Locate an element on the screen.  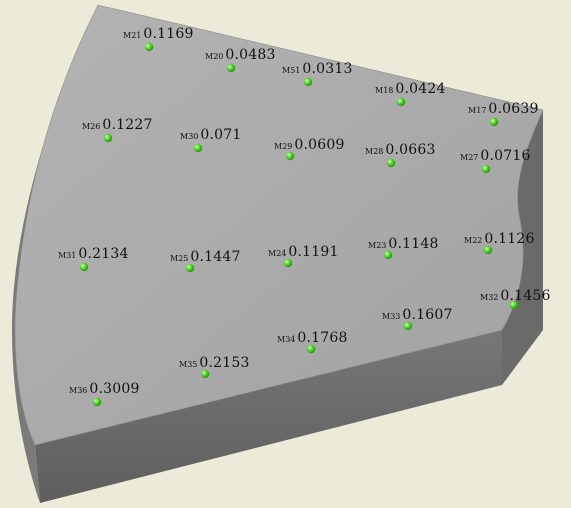
measurement-value: 0.1447 is located at coordinates (215, 257).